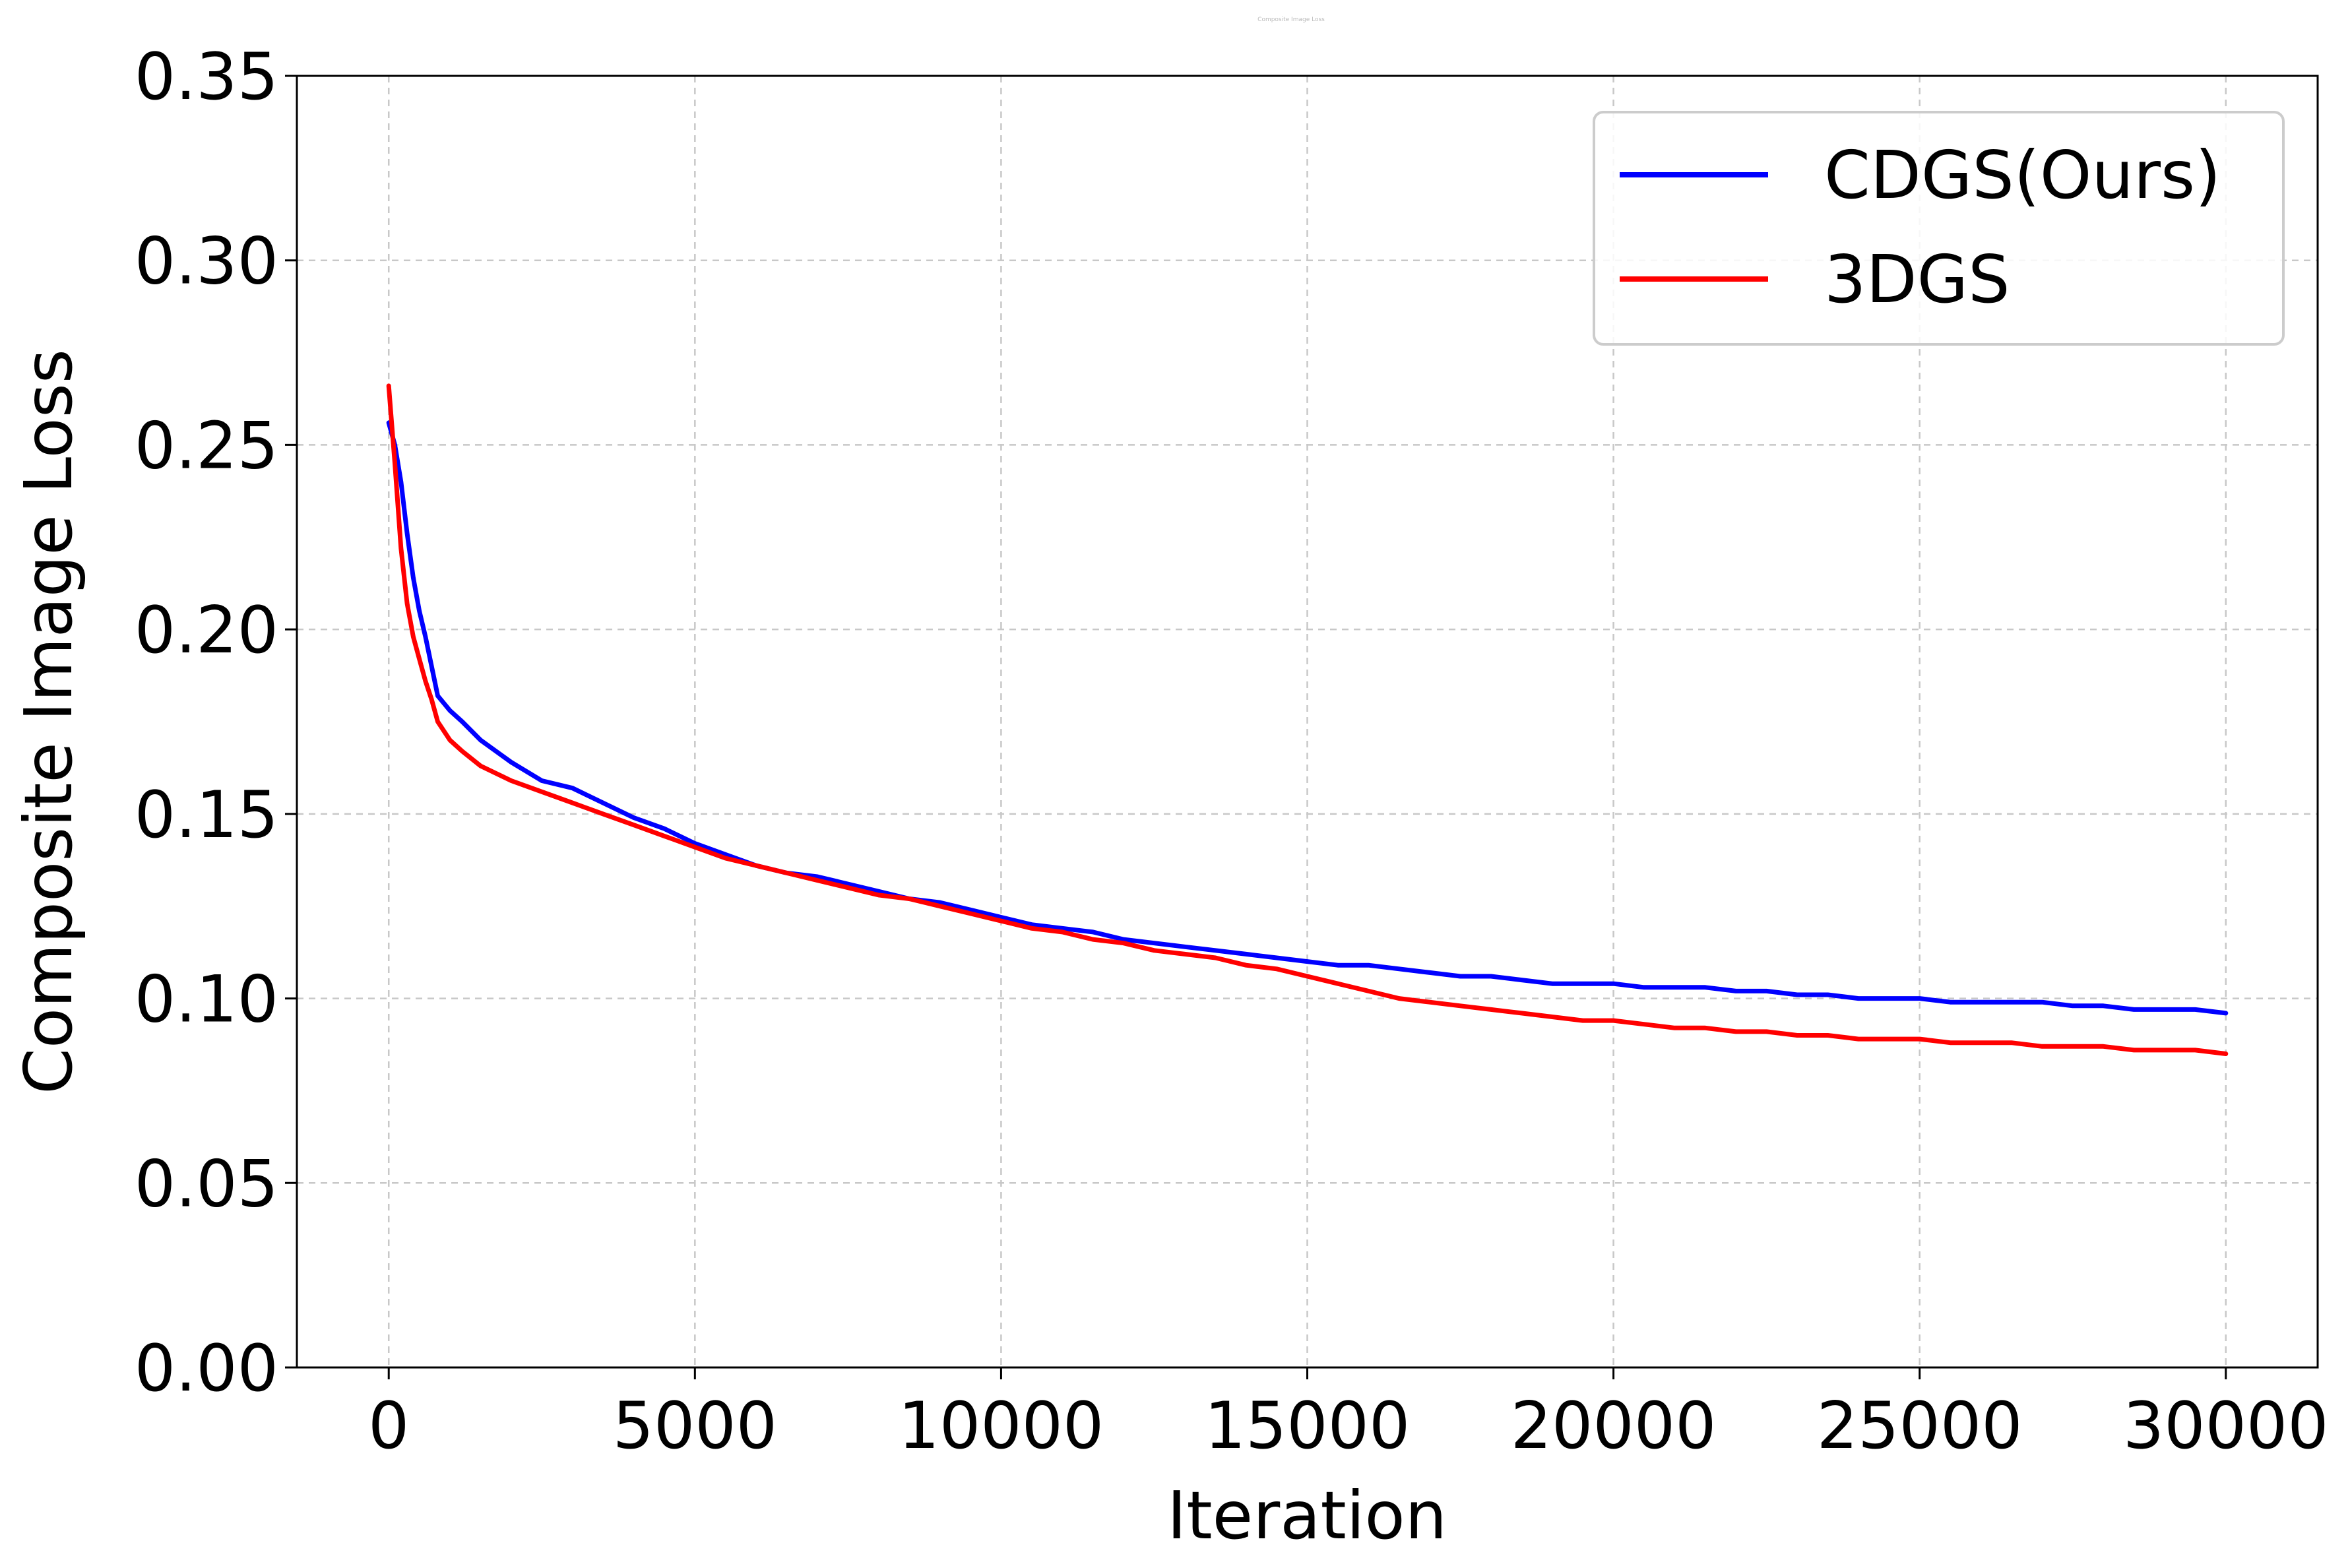 The height and width of the screenshot is (1568, 2350). Describe the element at coordinates (388, 1426) in the screenshot. I see `x-tick-label-0: 0` at that location.